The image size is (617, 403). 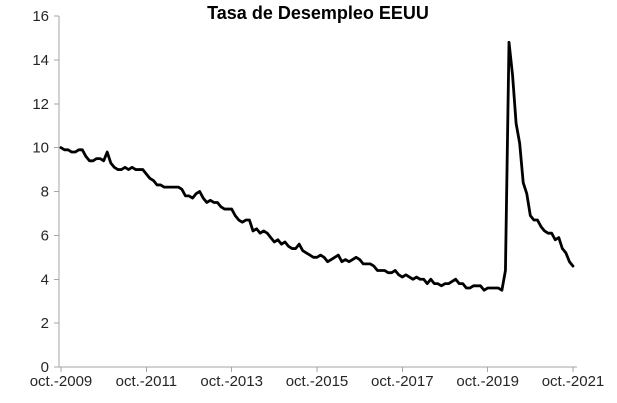 What do you see at coordinates (40, 148) in the screenshot?
I see `y-tick-label: 10` at bounding box center [40, 148].